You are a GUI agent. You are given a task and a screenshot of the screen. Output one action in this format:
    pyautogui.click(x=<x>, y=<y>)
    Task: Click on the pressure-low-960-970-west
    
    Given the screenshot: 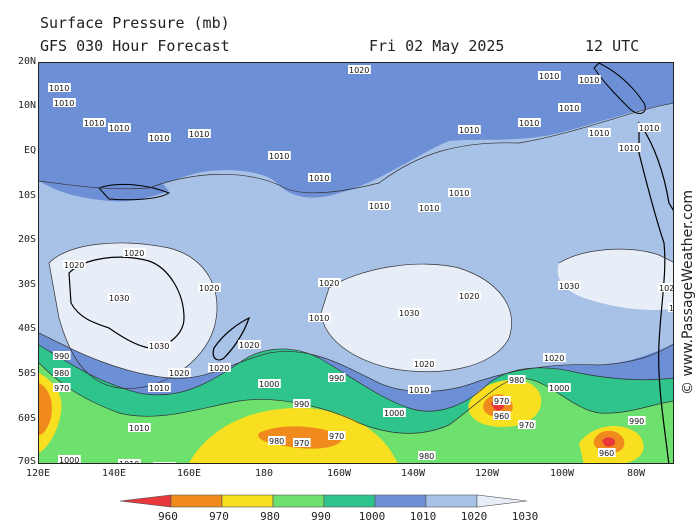 What is the action you would take?
    pyautogui.click(x=45, y=409)
    